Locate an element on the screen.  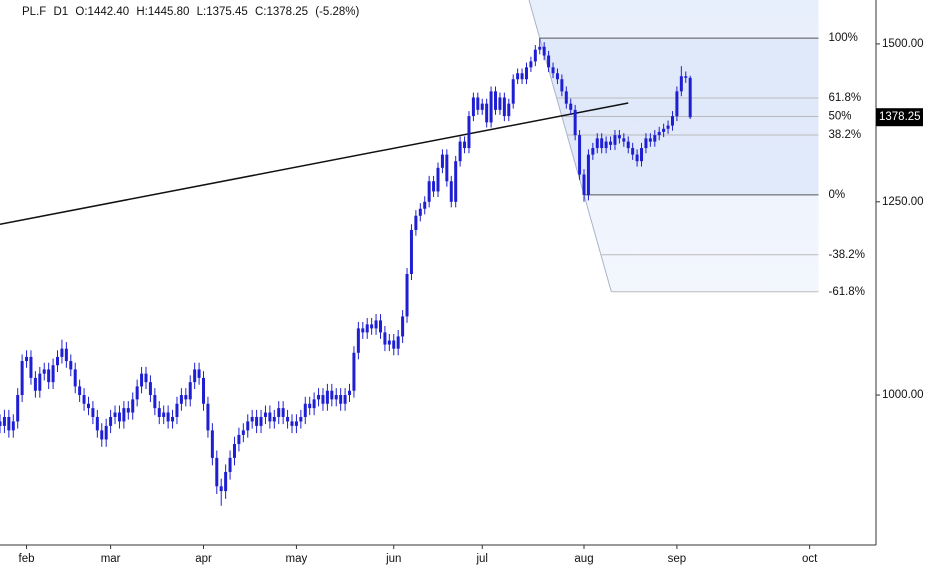
close-value: C:1378.25 is located at coordinates (281, 12).